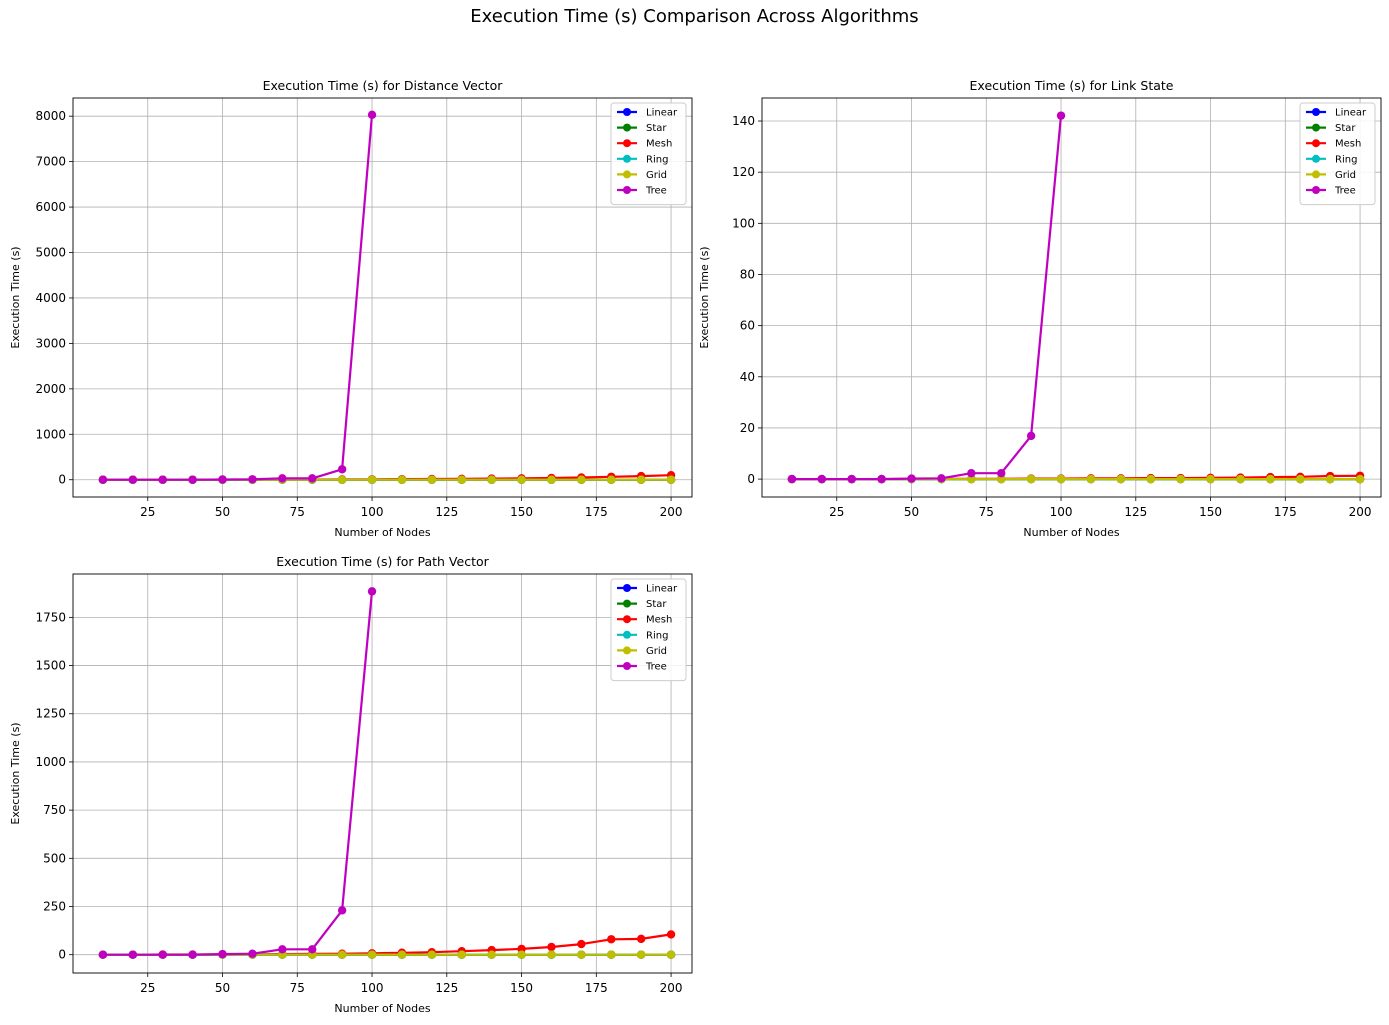  Describe the element at coordinates (54, 810) in the screenshot. I see `y-tick-label: 750` at that location.